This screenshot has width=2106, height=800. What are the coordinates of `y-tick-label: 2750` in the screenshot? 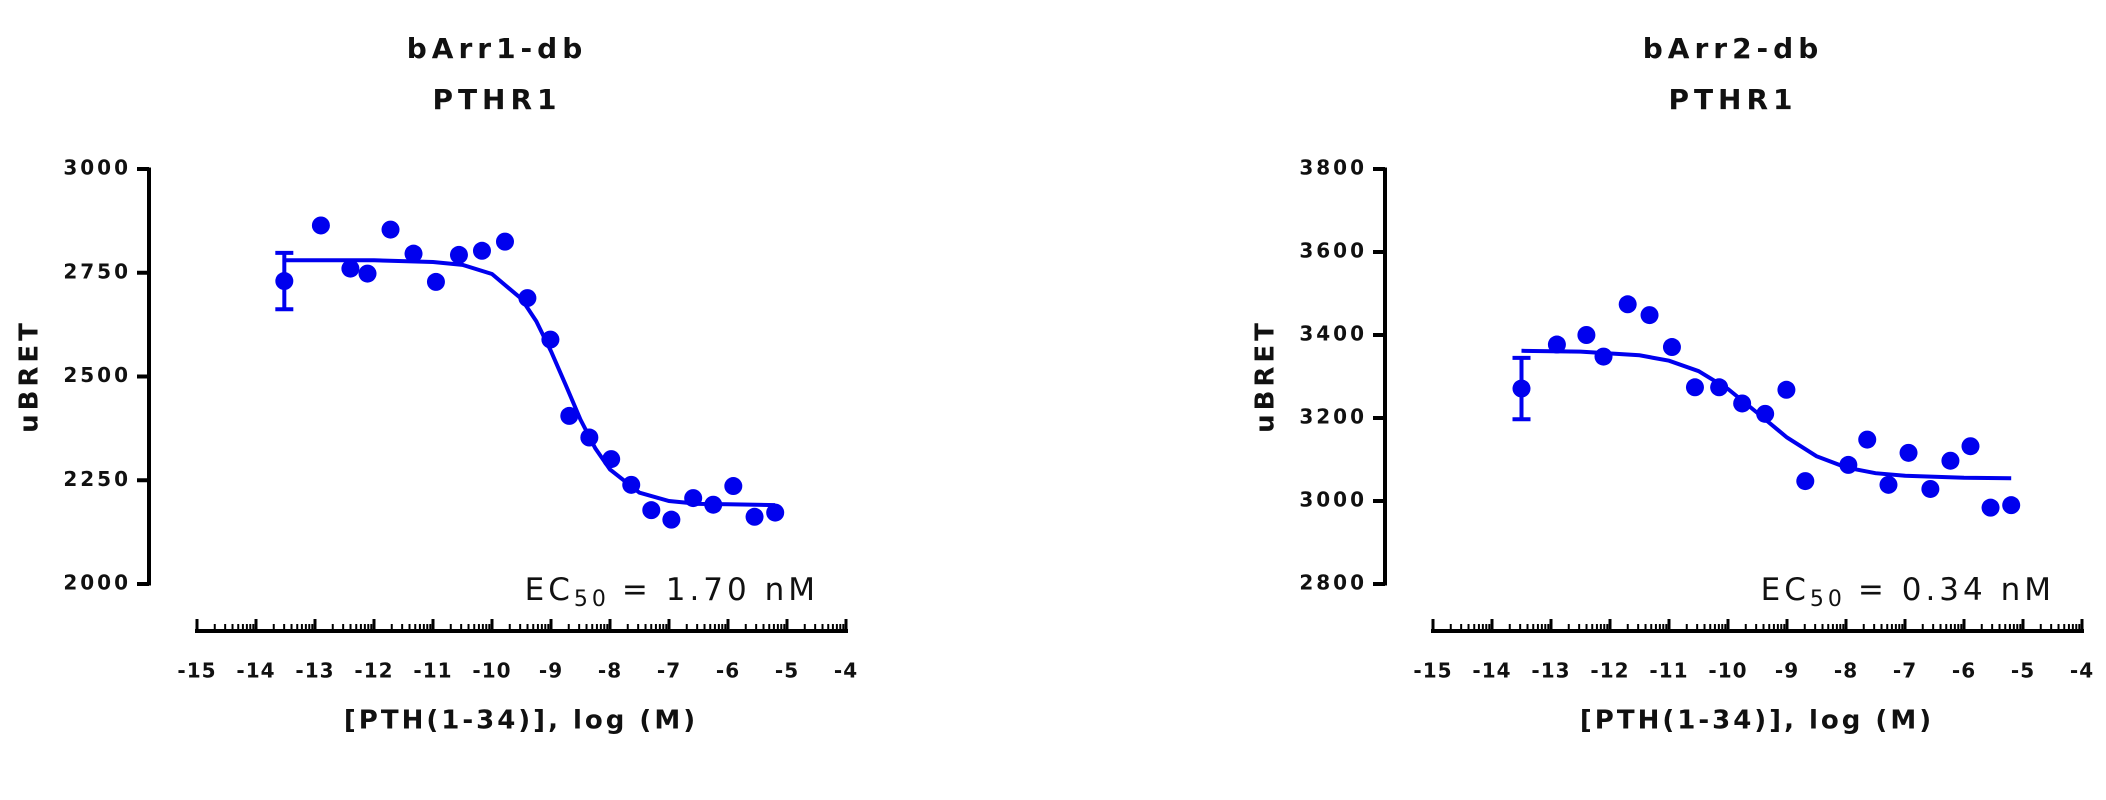 It's located at (97, 271).